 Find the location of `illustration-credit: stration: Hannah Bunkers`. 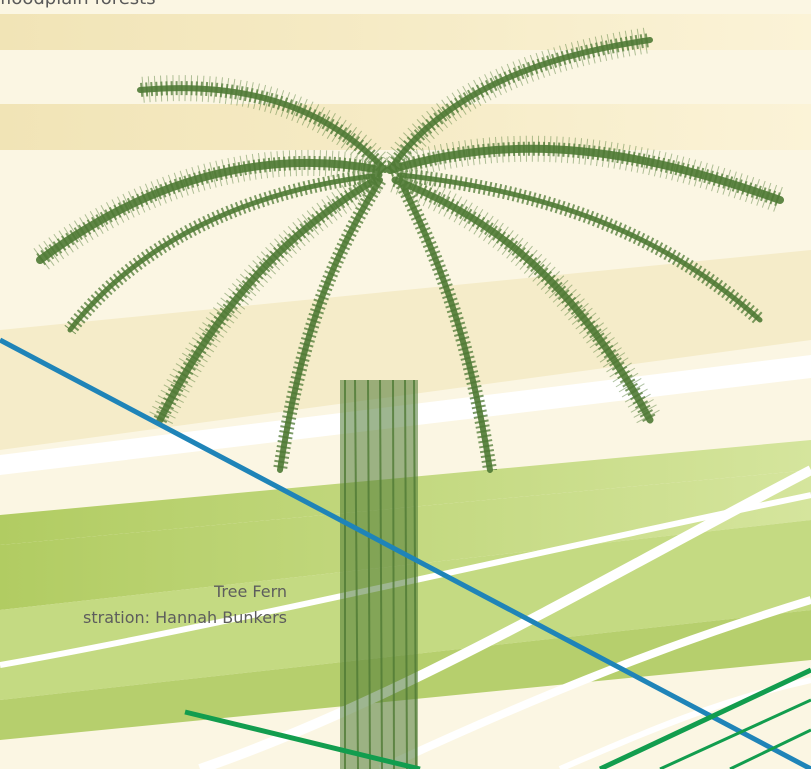

illustration-credit: stration: Hannah Bunkers is located at coordinates (185, 617).